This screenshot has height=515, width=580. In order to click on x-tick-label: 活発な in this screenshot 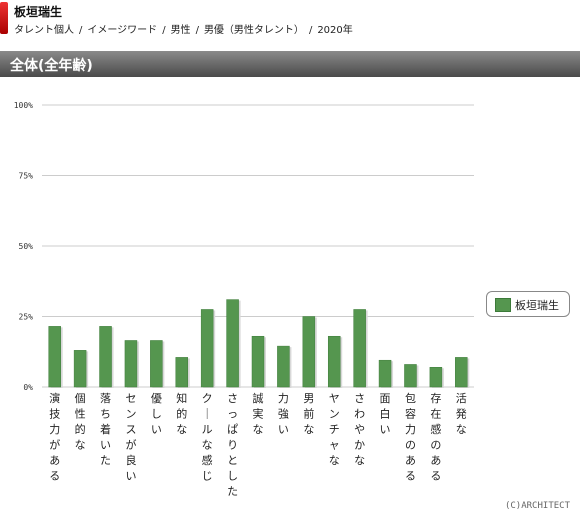, I will do `click(461, 414)`.